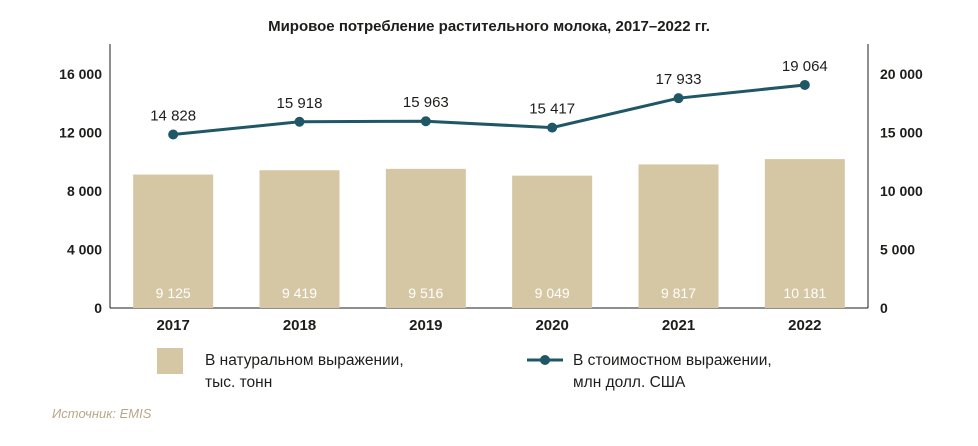 The height and width of the screenshot is (446, 978). Describe the element at coordinates (901, 133) in the screenshot. I see `right-axis-tick-label: 15 000` at that location.